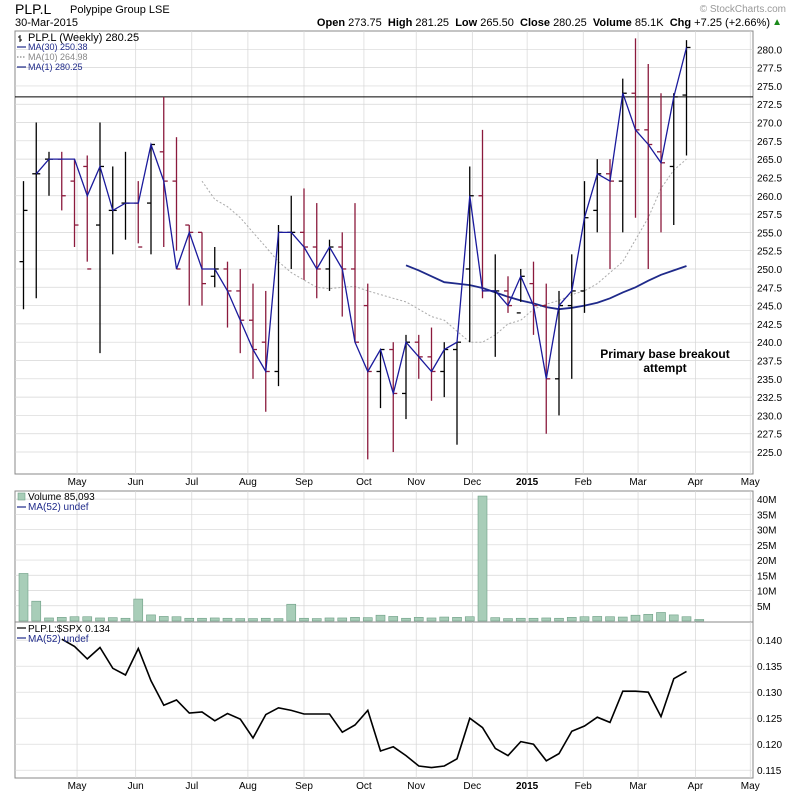 The height and width of the screenshot is (795, 800). Describe the element at coordinates (680, 23) in the screenshot. I see `chg-label: Chg` at that location.